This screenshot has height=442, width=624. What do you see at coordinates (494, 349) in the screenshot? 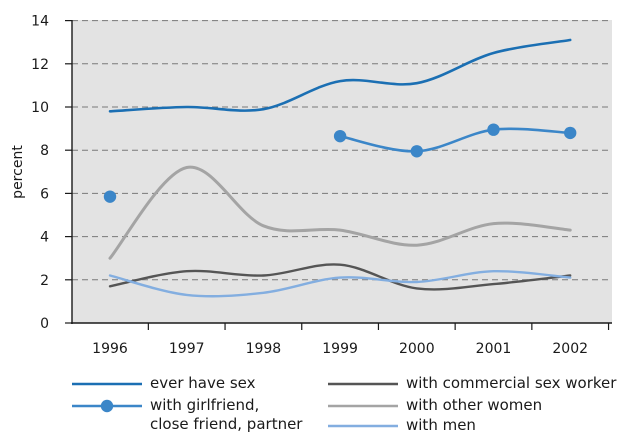
I see `x-tick-label: 2001` at bounding box center [494, 349].